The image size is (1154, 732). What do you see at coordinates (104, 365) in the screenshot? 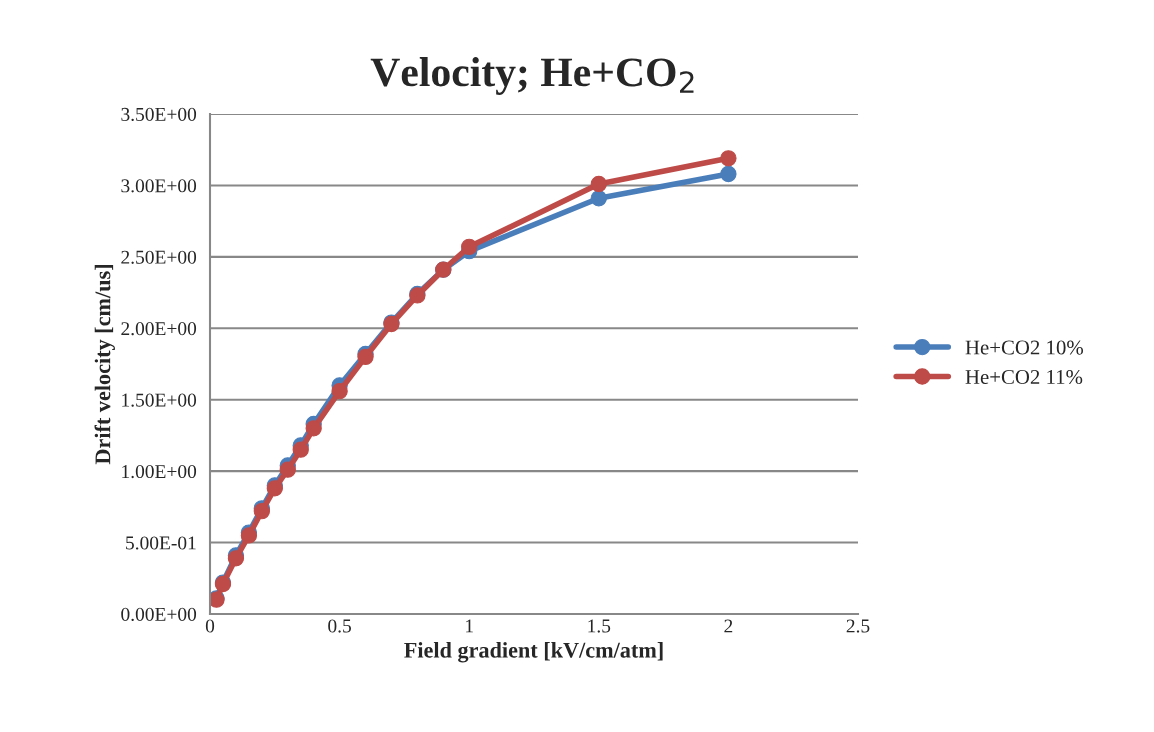
I see `y-axis-title: Drift velocity [cm/us]` at bounding box center [104, 365].